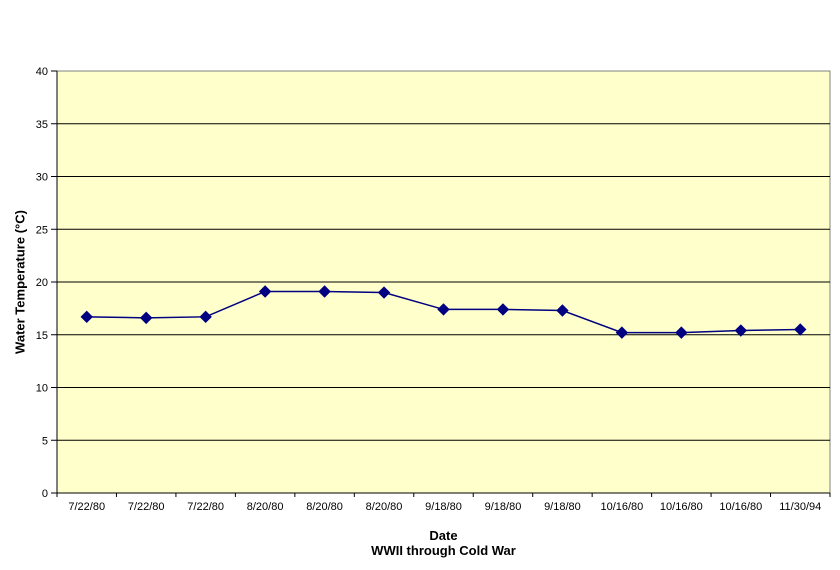  Describe the element at coordinates (42, 72) in the screenshot. I see `y-tick-label: 40` at that location.